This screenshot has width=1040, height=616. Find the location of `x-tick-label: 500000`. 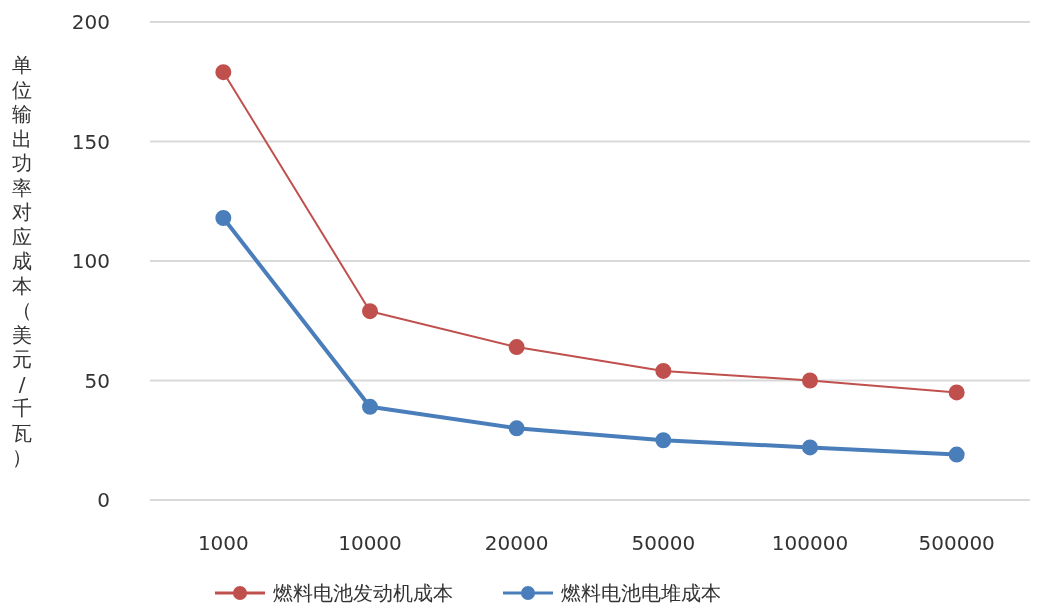

x-tick-label: 500000 is located at coordinates (956, 543).